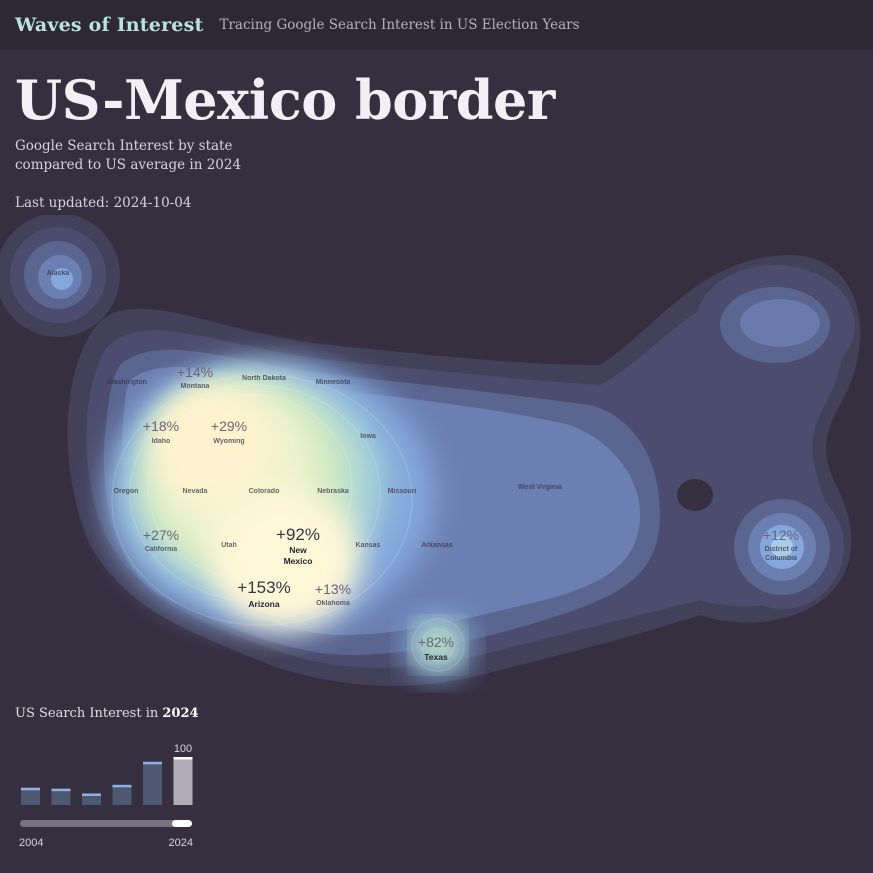 The height and width of the screenshot is (873, 873). Describe the element at coordinates (264, 378) in the screenshot. I see `state-label-north-dakota: North Dakota` at that location.